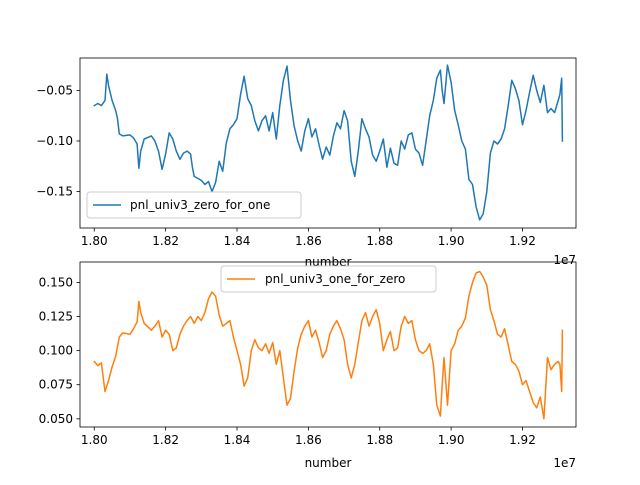 The height and width of the screenshot is (485, 640). What do you see at coordinates (564, 463) in the screenshot?
I see `bottom-x-offset-label: 1e7` at bounding box center [564, 463].